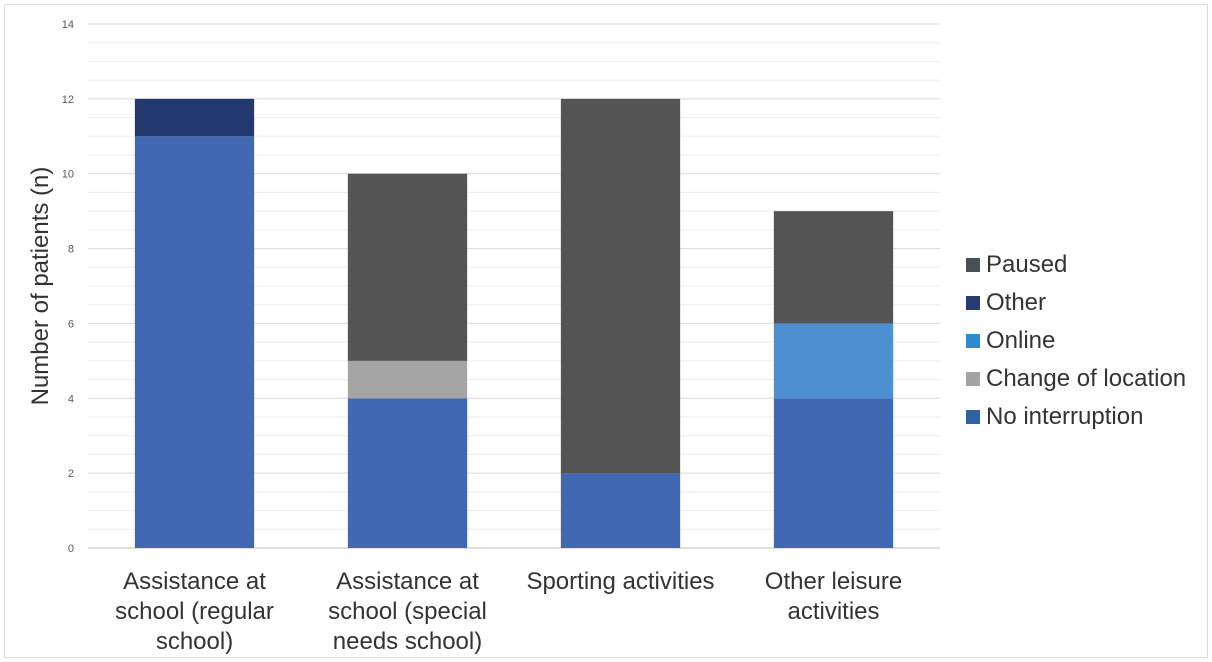 This screenshot has width=1212, height=662. Describe the element at coordinates (1086, 378) in the screenshot. I see `legend-label: Change of location` at that location.